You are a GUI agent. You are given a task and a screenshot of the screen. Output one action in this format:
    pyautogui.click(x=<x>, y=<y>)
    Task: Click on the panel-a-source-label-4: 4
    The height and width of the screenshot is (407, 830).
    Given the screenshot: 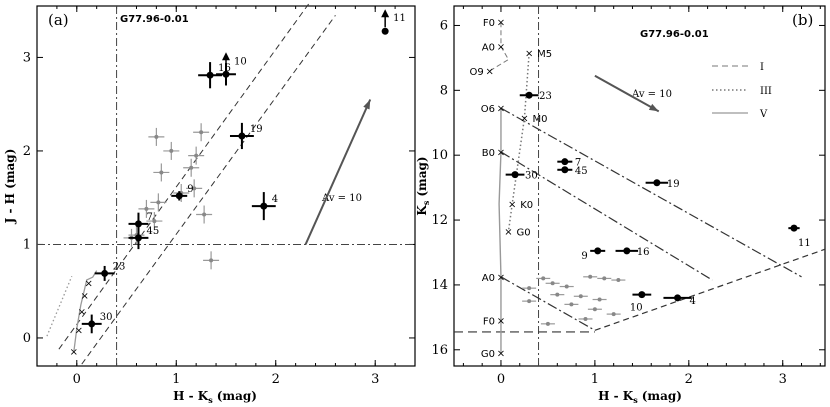 What is the action you would take?
    pyautogui.click(x=275, y=199)
    